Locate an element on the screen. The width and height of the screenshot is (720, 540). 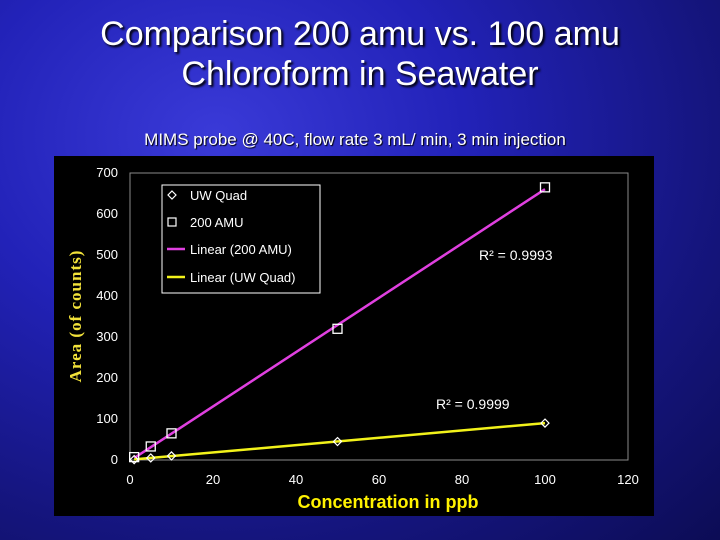
y-tick-label: 100 is located at coordinates (107, 418).